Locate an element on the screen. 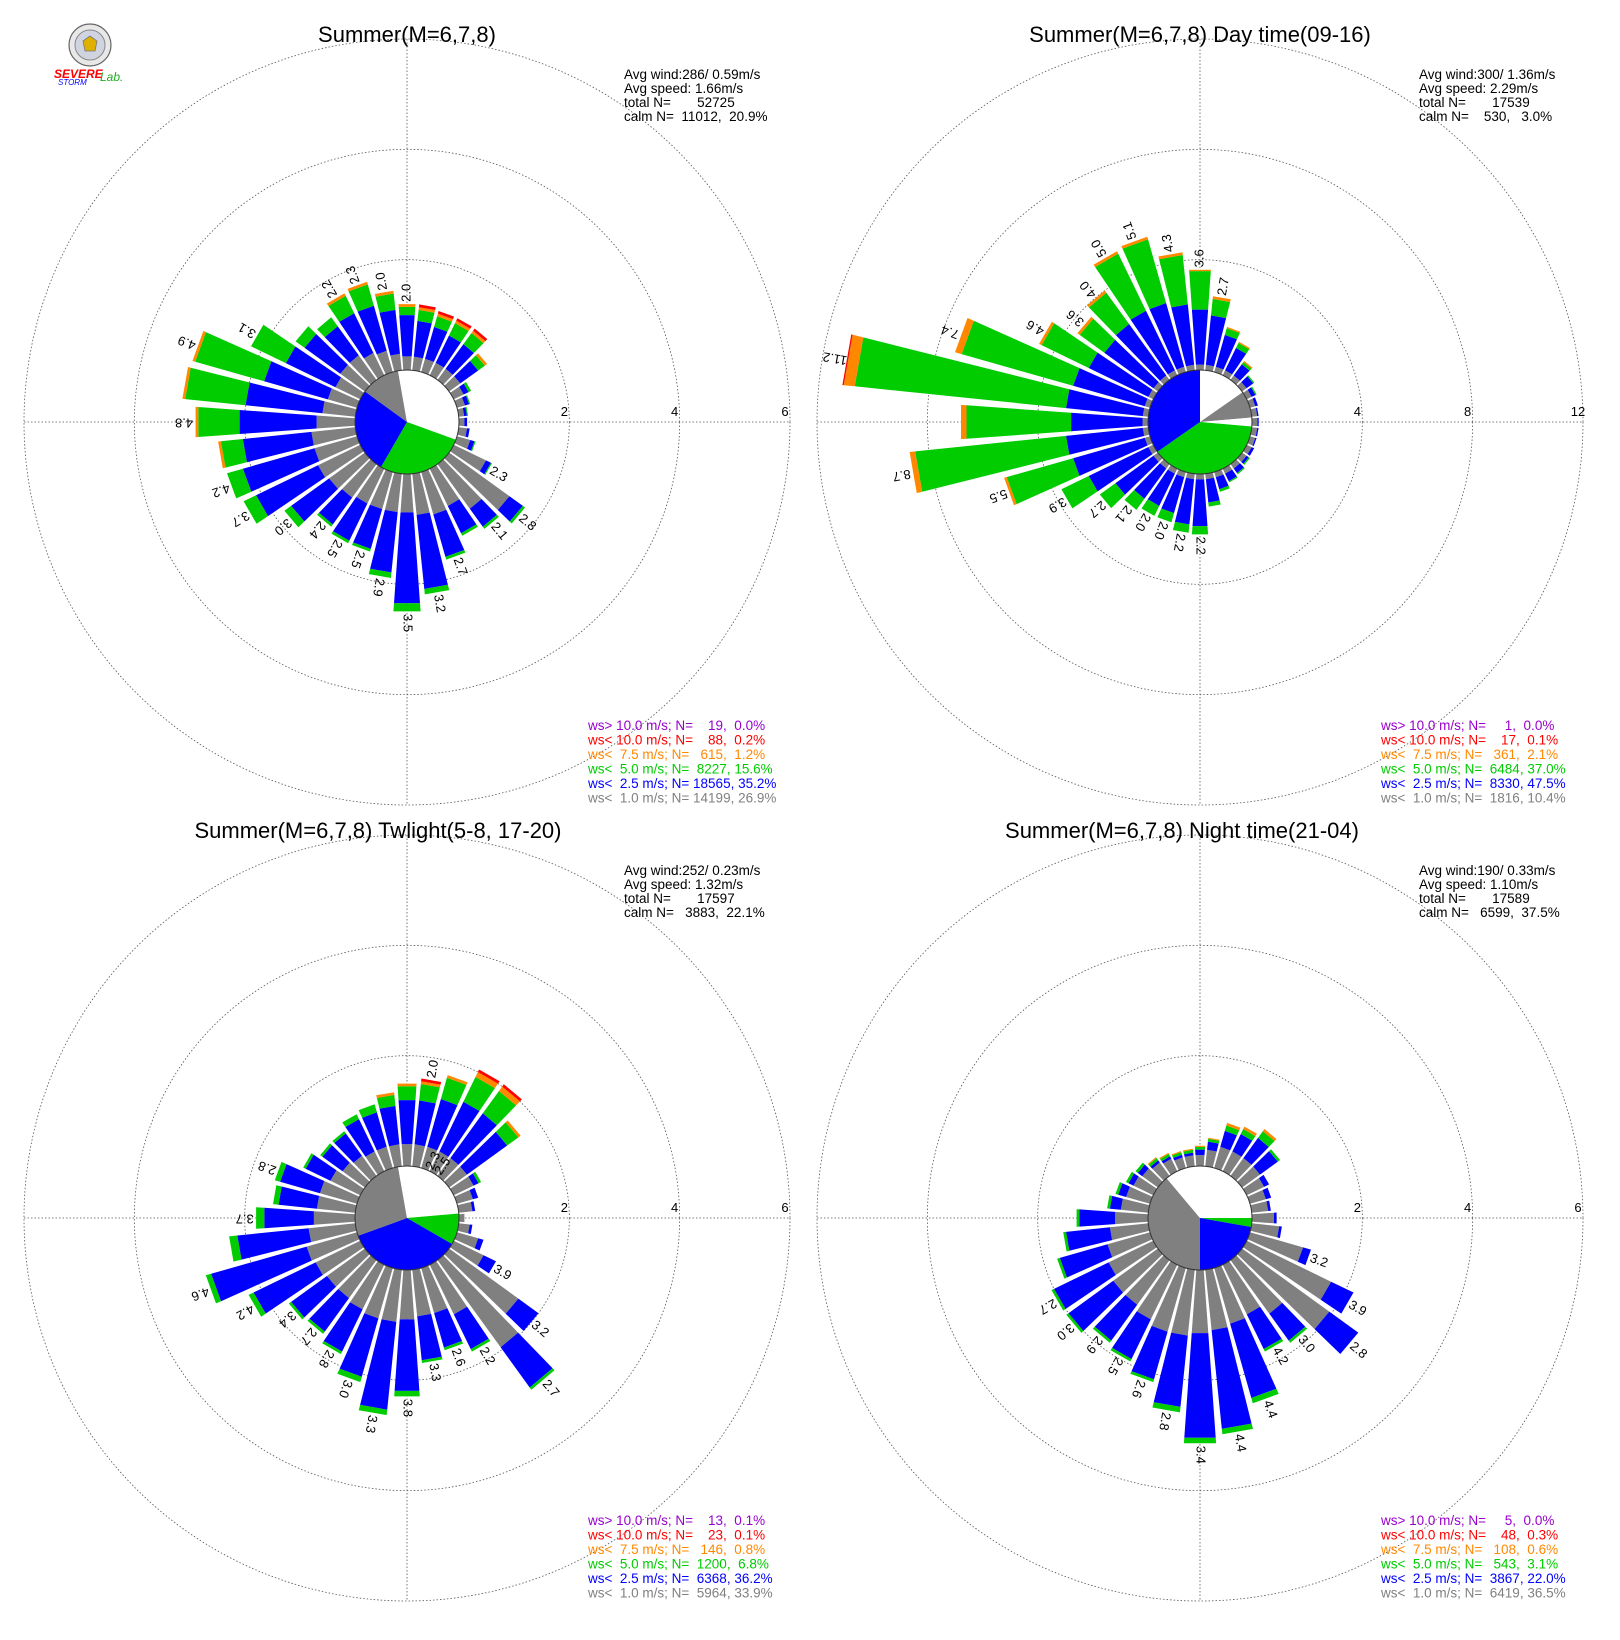  bar-label-350: 4.3 is located at coordinates (1167, 243).